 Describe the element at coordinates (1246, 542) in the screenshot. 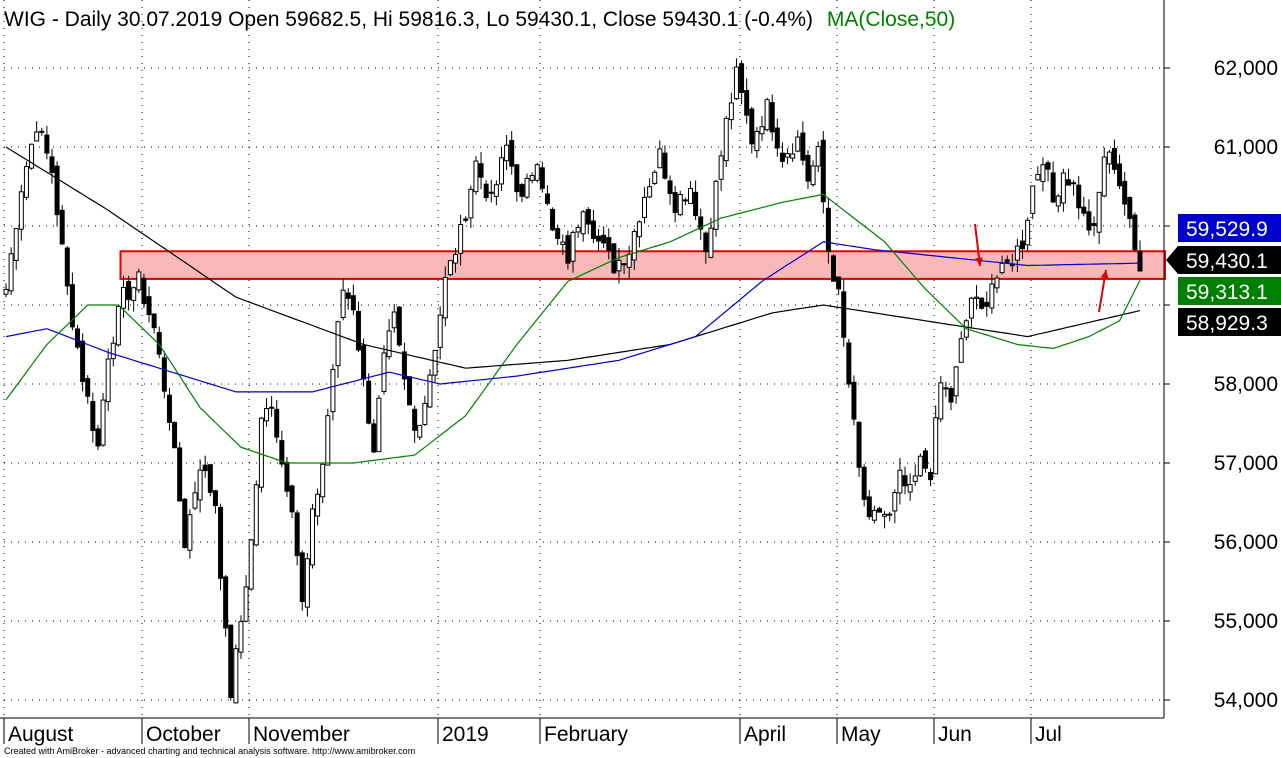

I see `y-tick-label: 56,000` at that location.